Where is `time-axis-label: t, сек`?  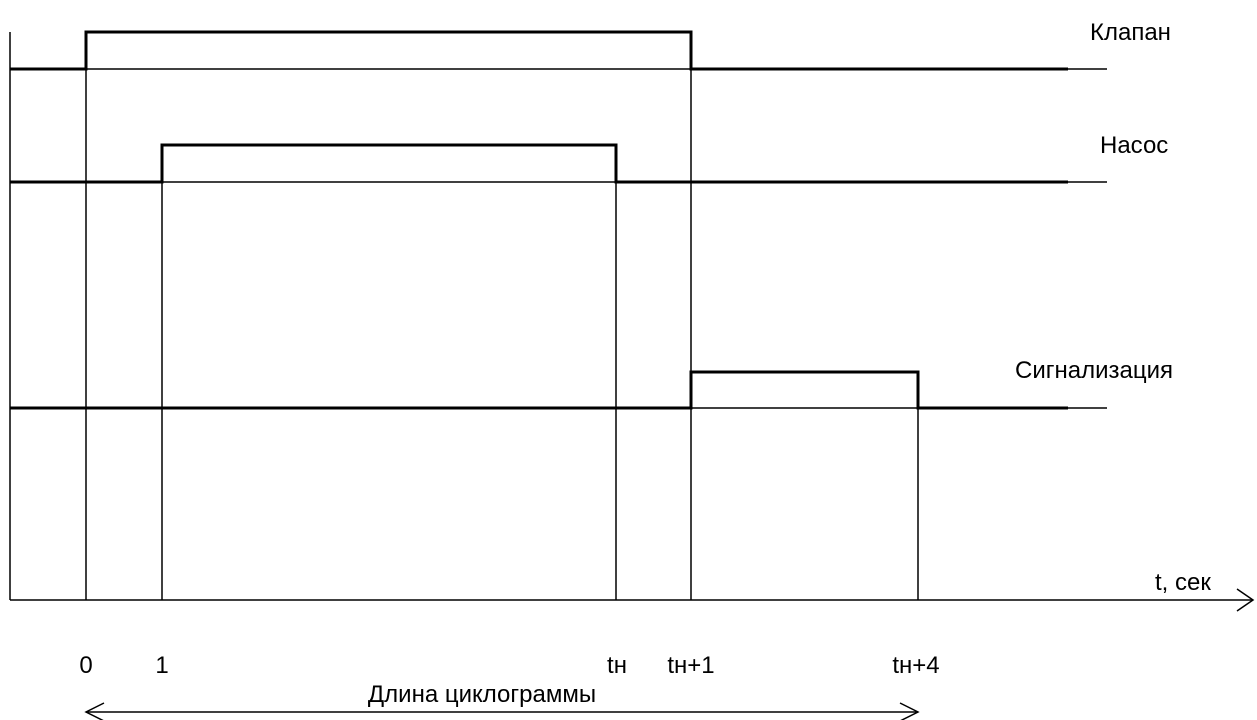
time-axis-label: t, сек is located at coordinates (1183, 582).